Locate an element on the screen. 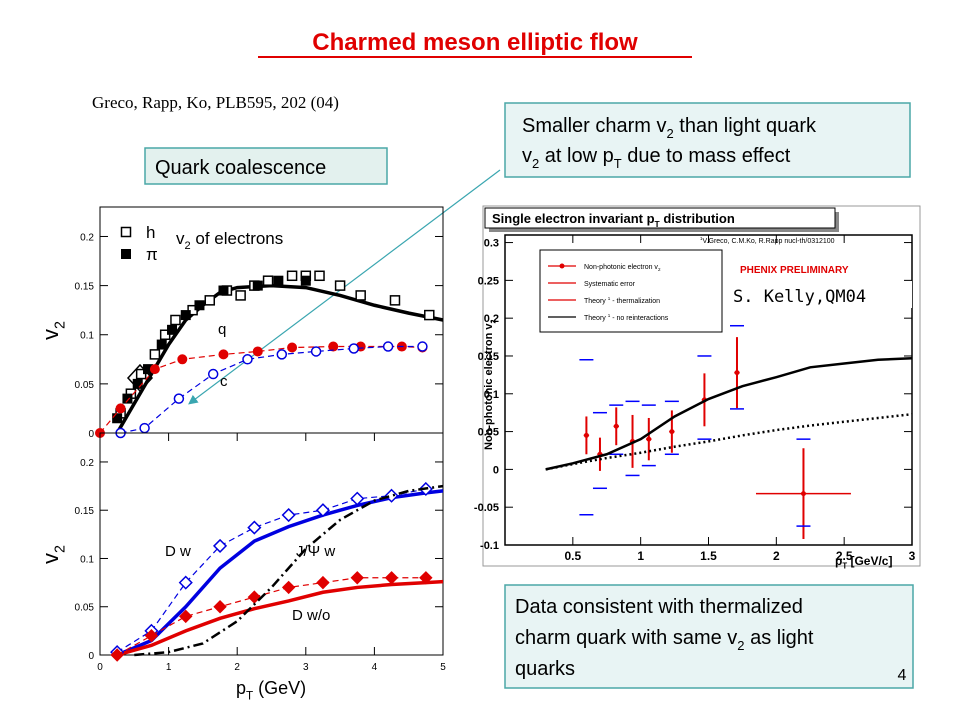 The image size is (960, 720). callout-box is located at coordinates (709, 636).